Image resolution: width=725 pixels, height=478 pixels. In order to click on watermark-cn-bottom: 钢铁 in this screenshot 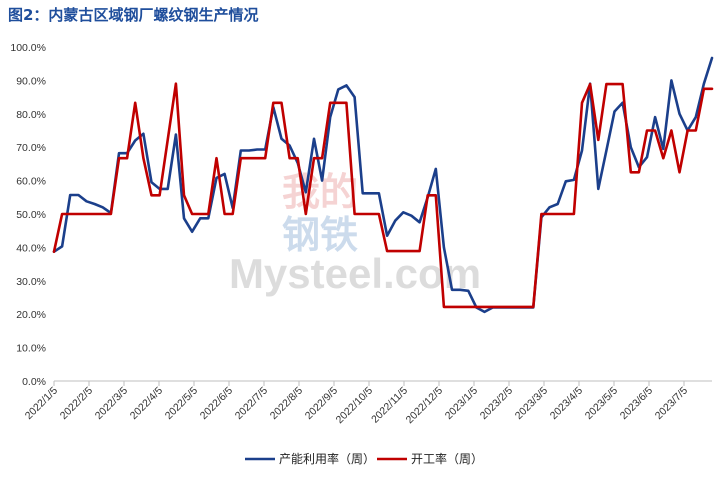, I will do `click(320, 236)`.